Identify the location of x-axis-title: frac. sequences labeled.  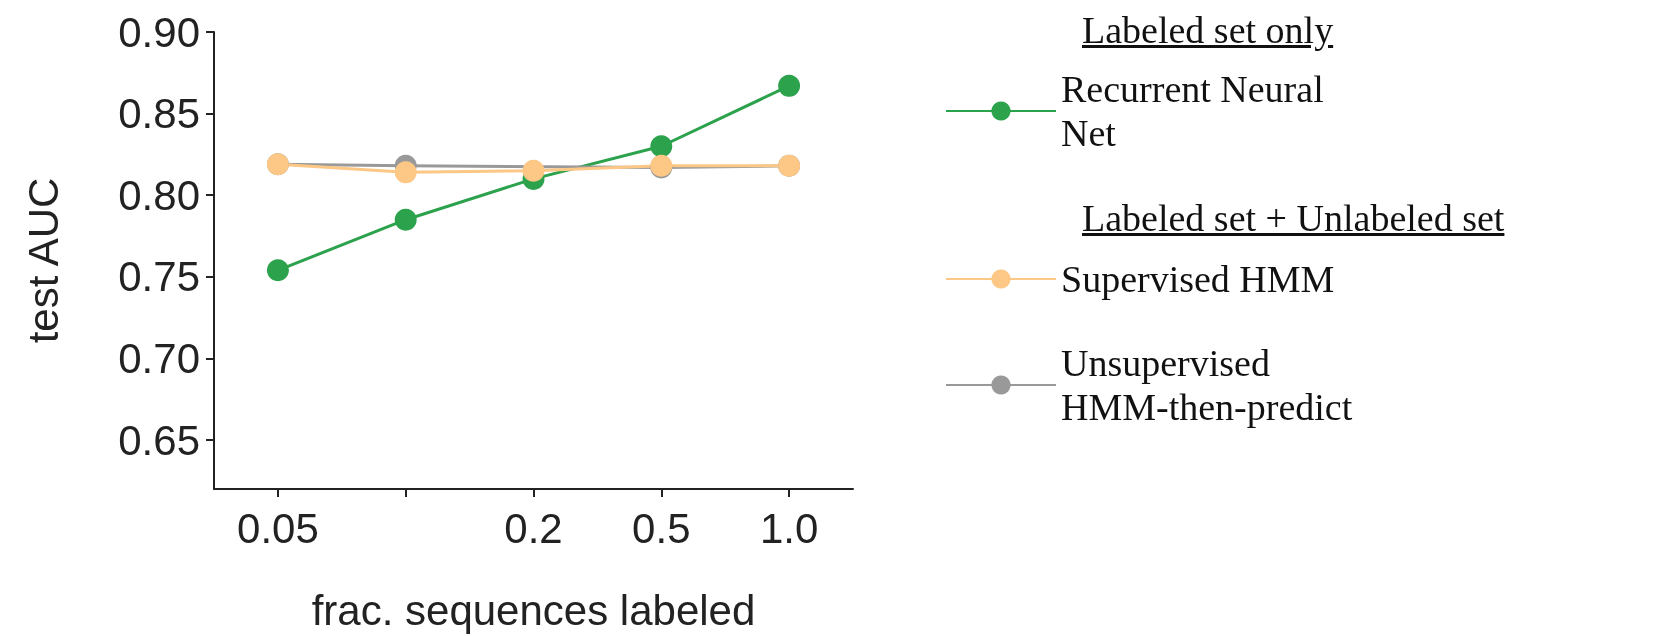
(533, 610).